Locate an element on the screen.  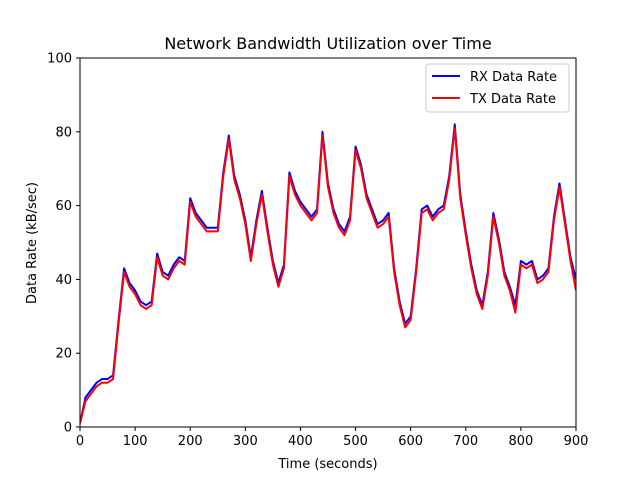
y-axis: 0 20 40 60 80 100 is located at coordinates (63, 244).